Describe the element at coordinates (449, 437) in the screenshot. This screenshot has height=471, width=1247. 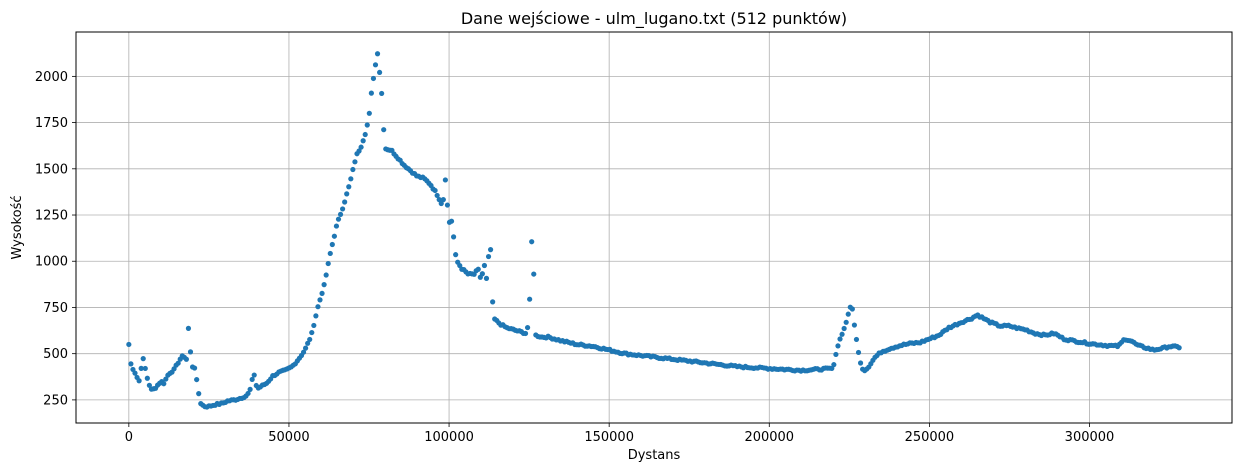
I see `x-tick-label: 100000` at that location.